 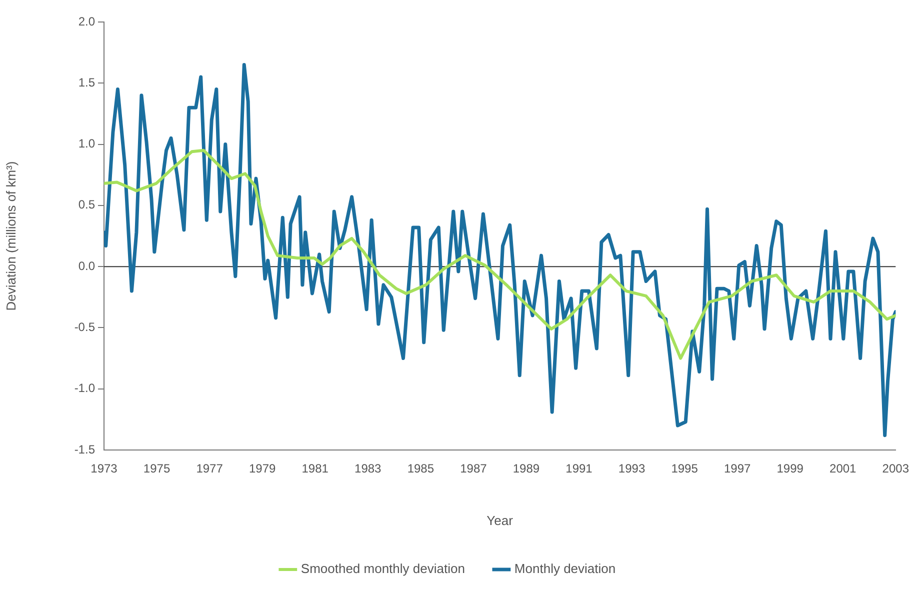 I want to click on x-tick-label: 1983, so click(x=368, y=469).